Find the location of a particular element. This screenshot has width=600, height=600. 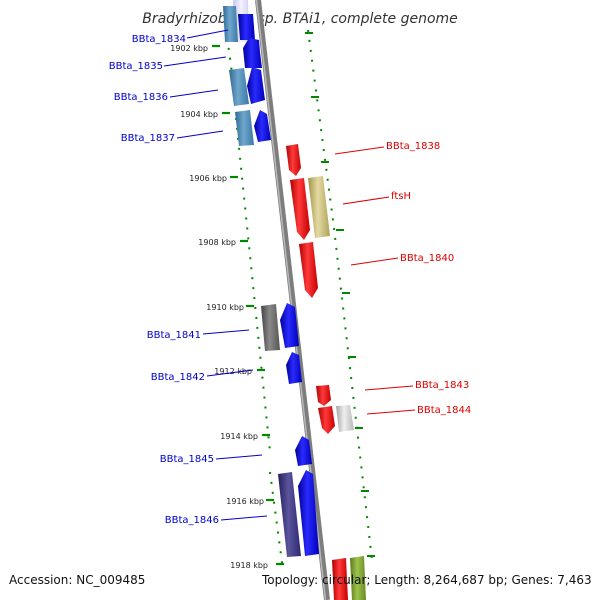

leader-lines-forward is located at coordinates (215, 275).